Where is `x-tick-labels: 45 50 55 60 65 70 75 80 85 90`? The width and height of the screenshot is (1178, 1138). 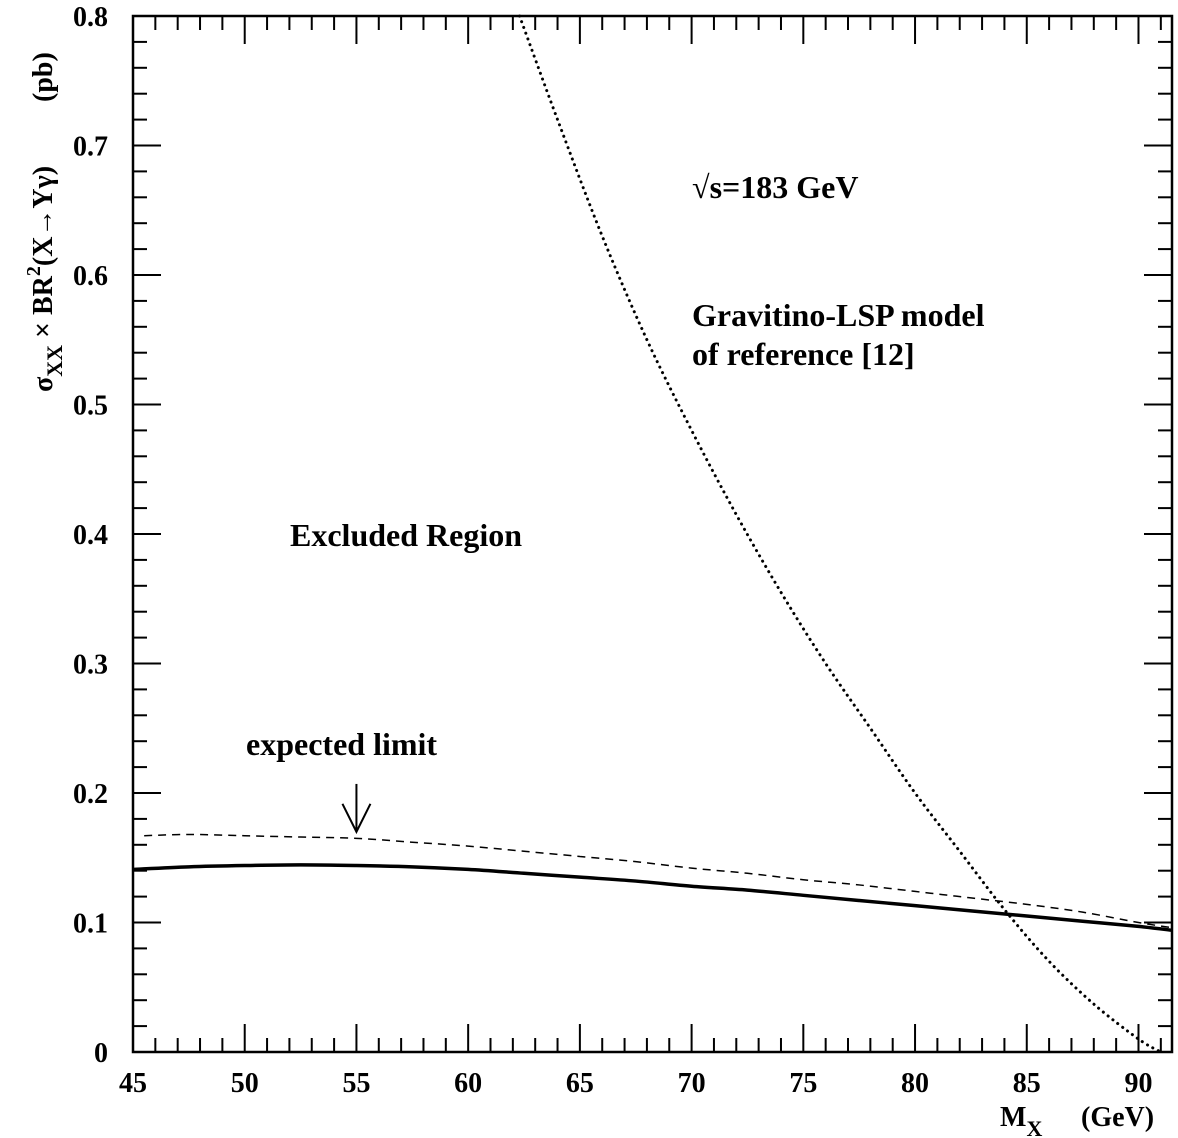
x-tick-labels: 45 50 55 60 65 70 75 80 85 90 is located at coordinates (635, 1083).